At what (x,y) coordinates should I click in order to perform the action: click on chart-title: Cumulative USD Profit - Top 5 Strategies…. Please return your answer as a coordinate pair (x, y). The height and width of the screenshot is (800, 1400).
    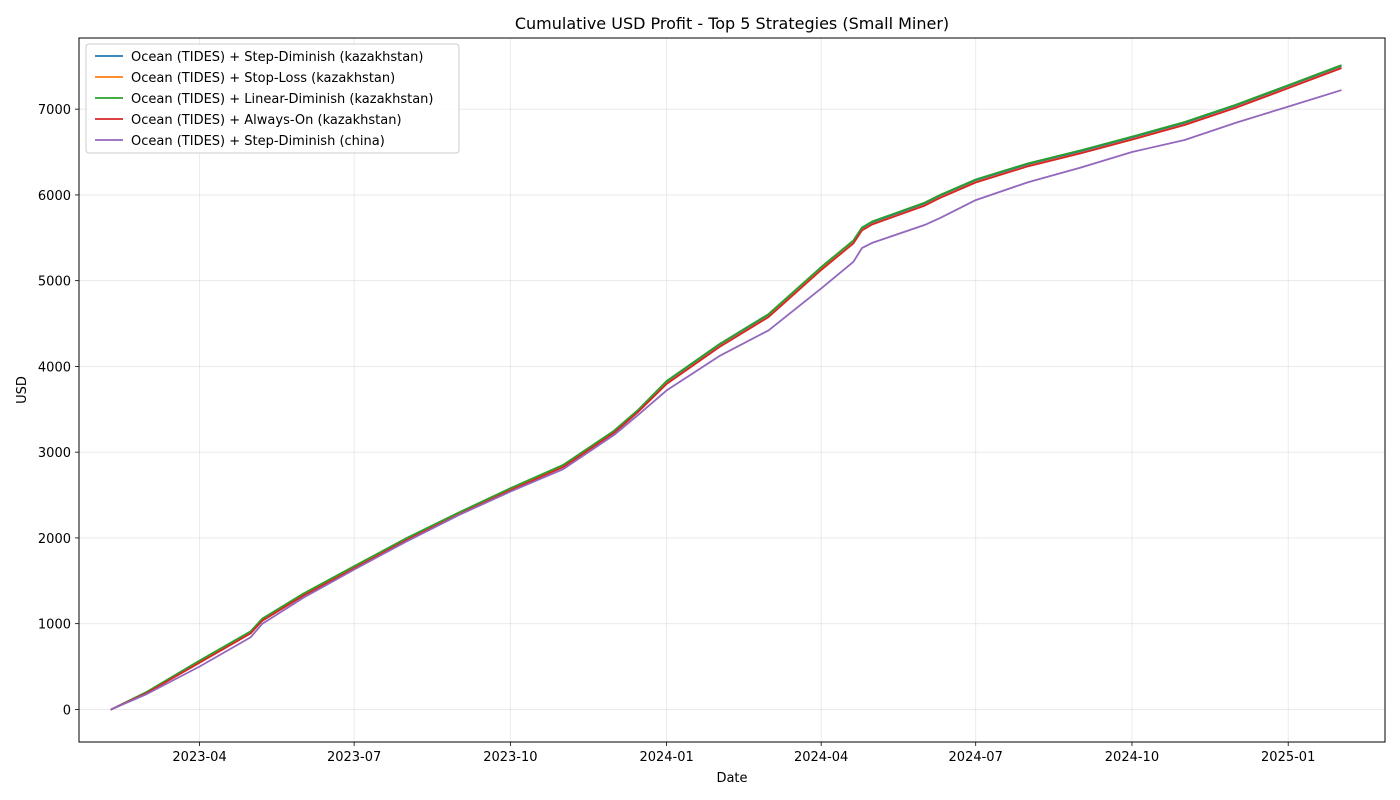
    Looking at the image, I should click on (732, 23).